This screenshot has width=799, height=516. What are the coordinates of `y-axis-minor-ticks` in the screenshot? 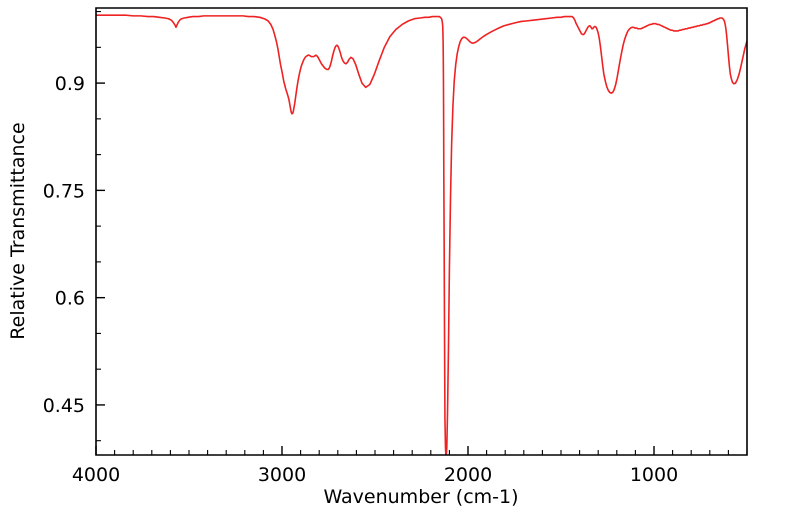 It's located at (98, 226).